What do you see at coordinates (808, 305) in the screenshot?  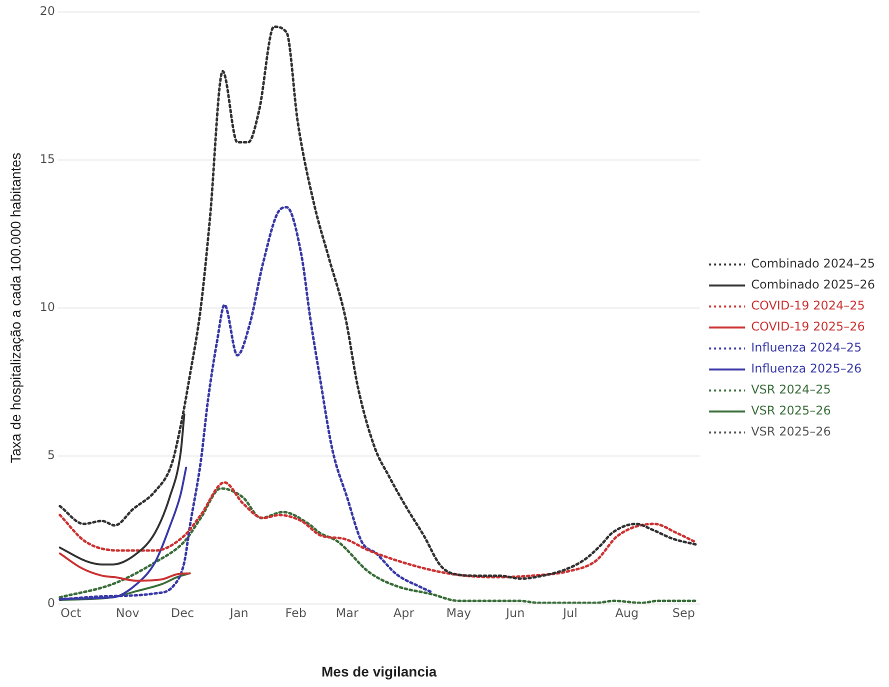 I see `legend-label: COVID-19 2024–25` at bounding box center [808, 305].